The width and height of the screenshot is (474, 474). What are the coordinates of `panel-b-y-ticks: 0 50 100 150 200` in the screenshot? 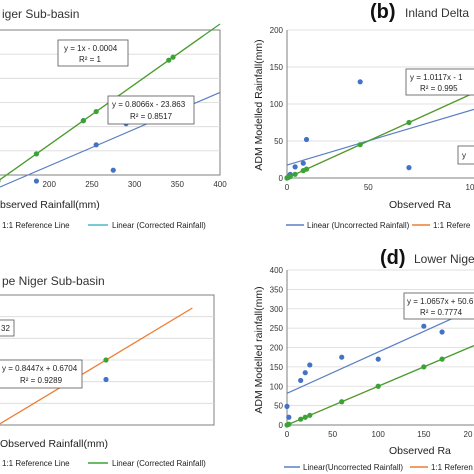 It's located at (277, 104).